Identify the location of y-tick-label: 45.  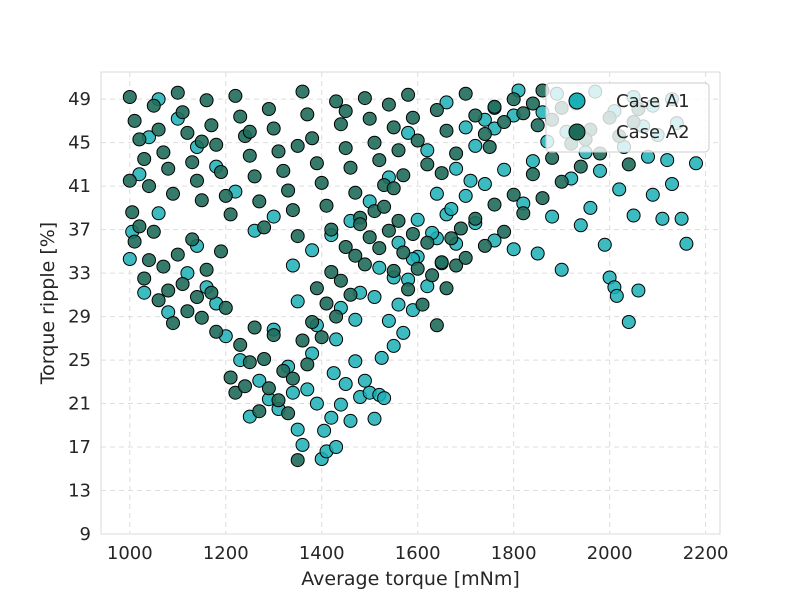
(79, 143).